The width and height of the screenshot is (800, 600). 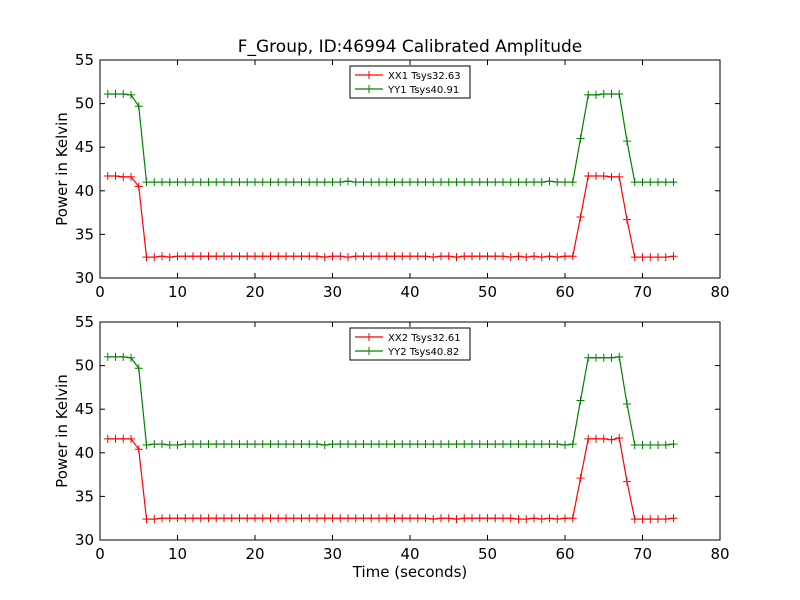 I want to click on panel1-x-tick-label: 30, so click(x=332, y=292).